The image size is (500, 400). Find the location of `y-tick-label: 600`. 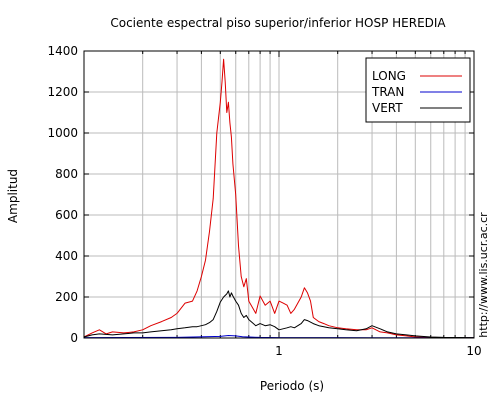

y-tick-label: 600 is located at coordinates (66, 215).